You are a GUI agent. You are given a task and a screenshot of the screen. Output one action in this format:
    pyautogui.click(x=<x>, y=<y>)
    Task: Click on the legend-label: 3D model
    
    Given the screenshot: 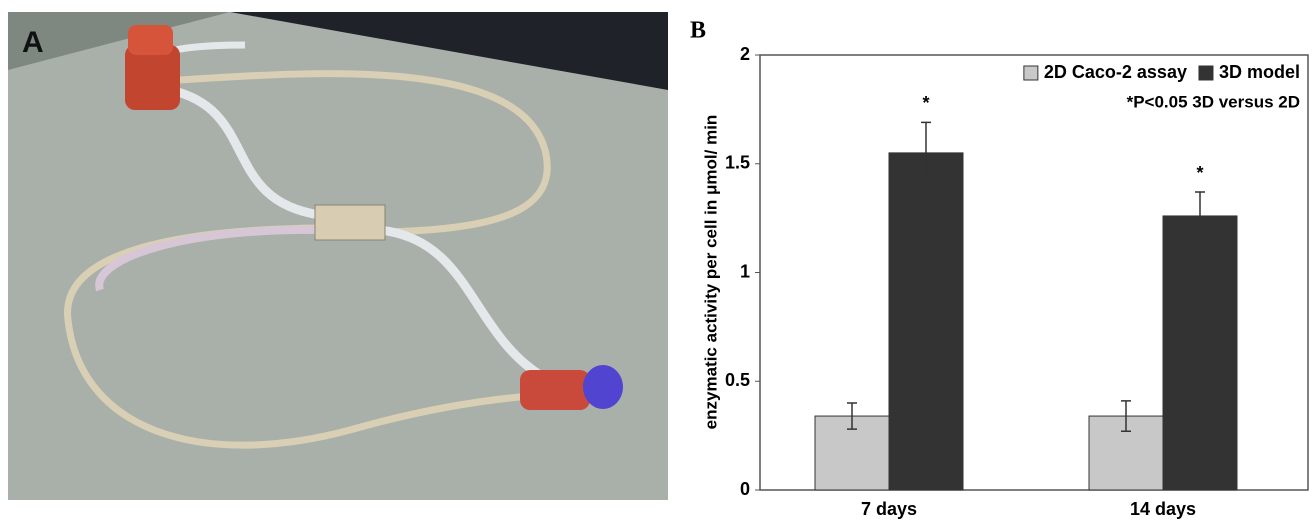 What is the action you would take?
    pyautogui.click(x=1259, y=72)
    